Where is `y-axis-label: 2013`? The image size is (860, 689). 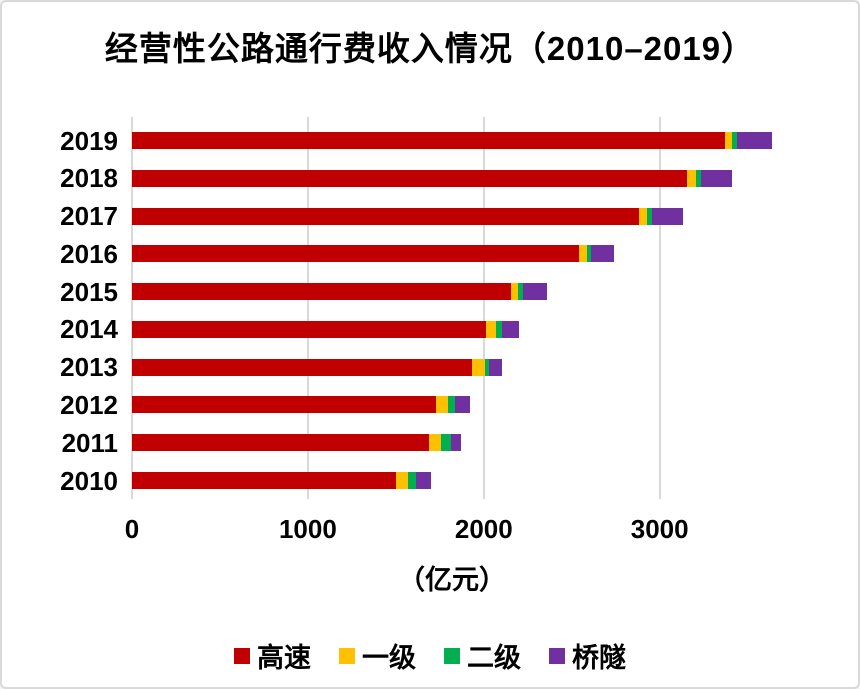
y-axis-label: 2013 is located at coordinates (89, 367).